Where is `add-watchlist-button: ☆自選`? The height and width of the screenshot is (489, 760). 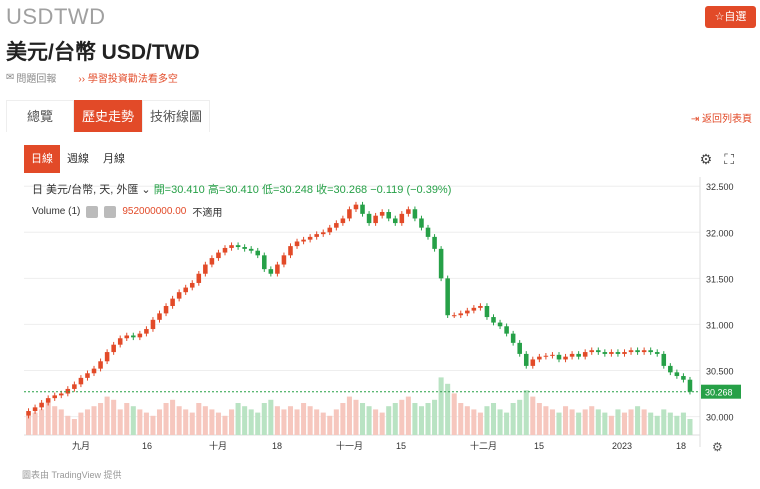
add-watchlist-button: ☆自選 is located at coordinates (730, 17).